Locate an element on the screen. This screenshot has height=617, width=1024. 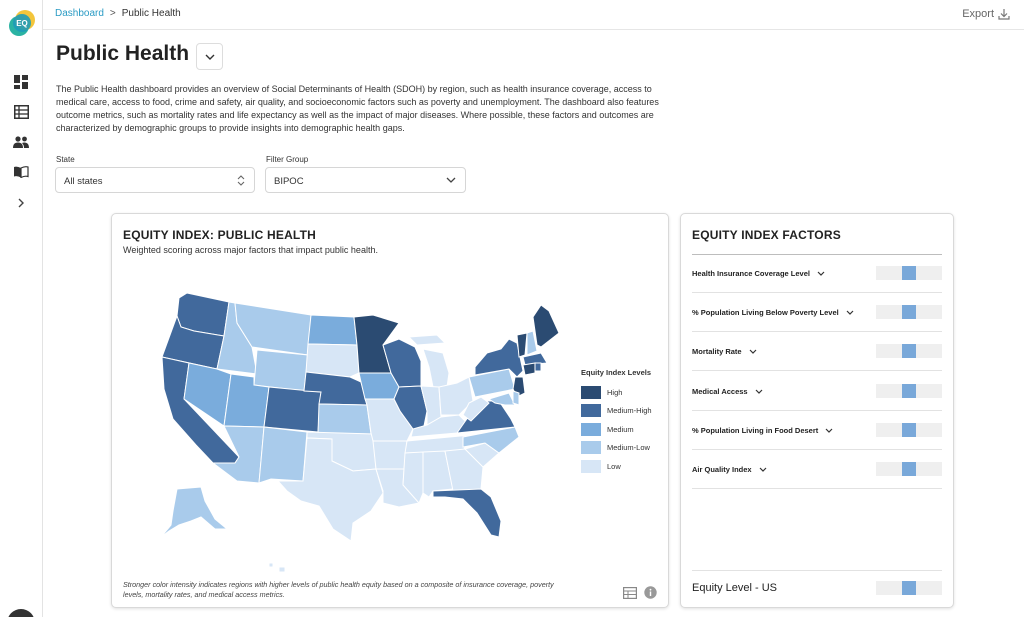
info-icon is located at coordinates (650, 592).